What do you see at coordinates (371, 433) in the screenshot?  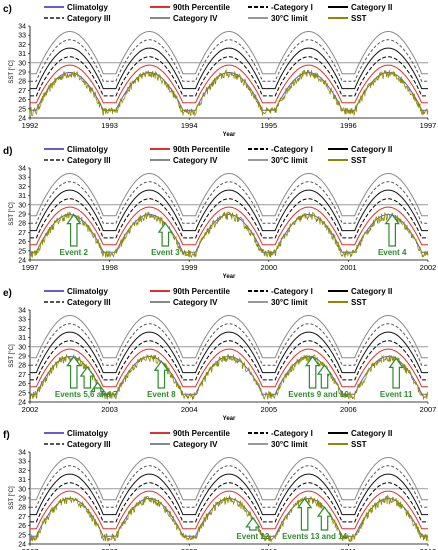 I see `legend-label: Category II` at bounding box center [371, 433].